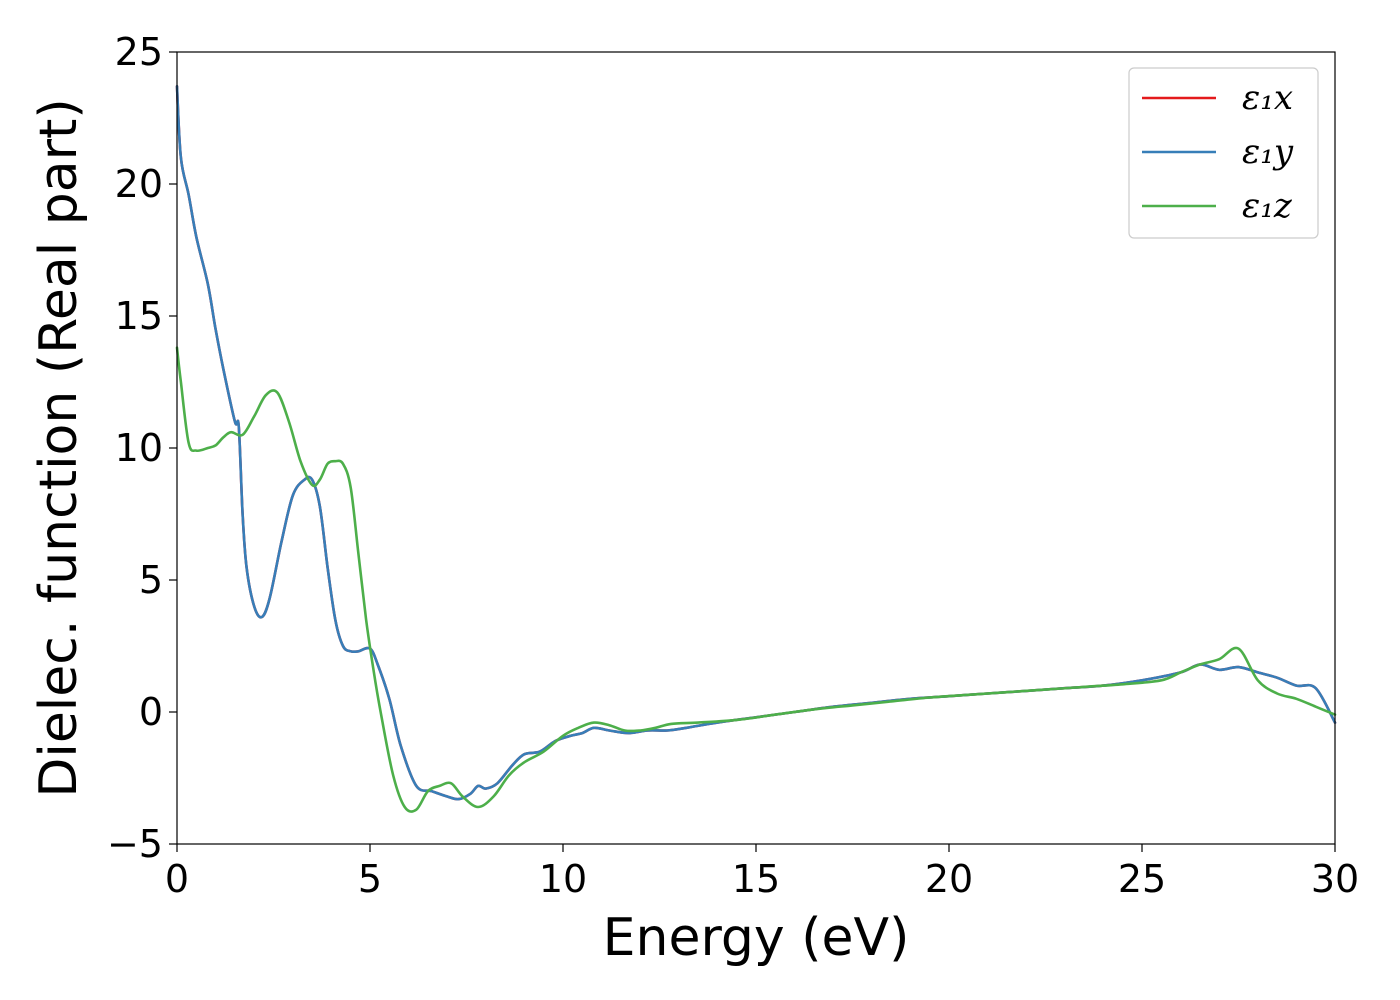 The height and width of the screenshot is (1000, 1400). What do you see at coordinates (1268, 152) in the screenshot?
I see `legend-label-epsilon1-y: ε₁y` at bounding box center [1268, 152].